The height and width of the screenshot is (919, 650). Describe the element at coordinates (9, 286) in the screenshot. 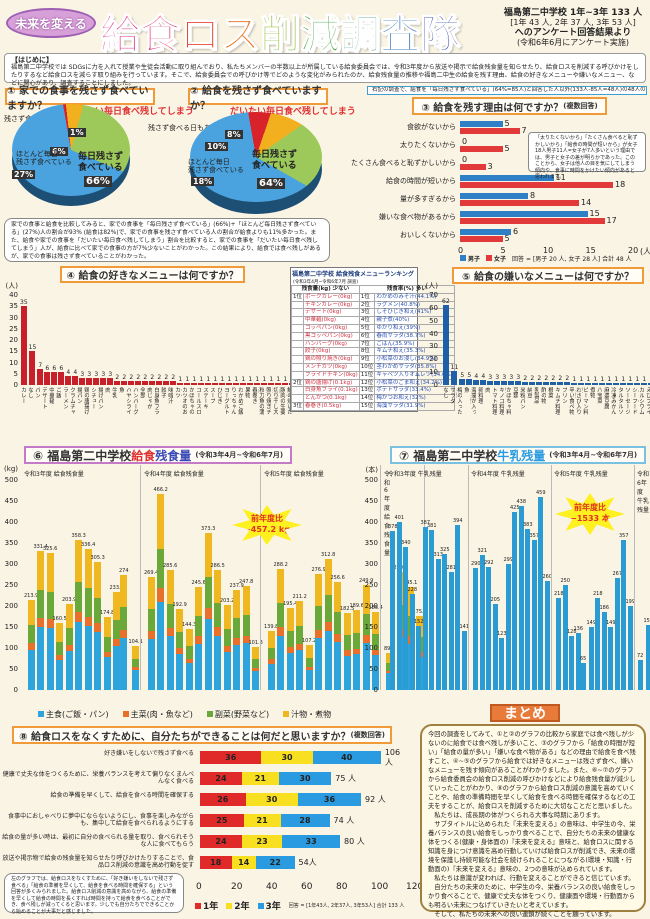

I see `y-unit: (人)` at that location.